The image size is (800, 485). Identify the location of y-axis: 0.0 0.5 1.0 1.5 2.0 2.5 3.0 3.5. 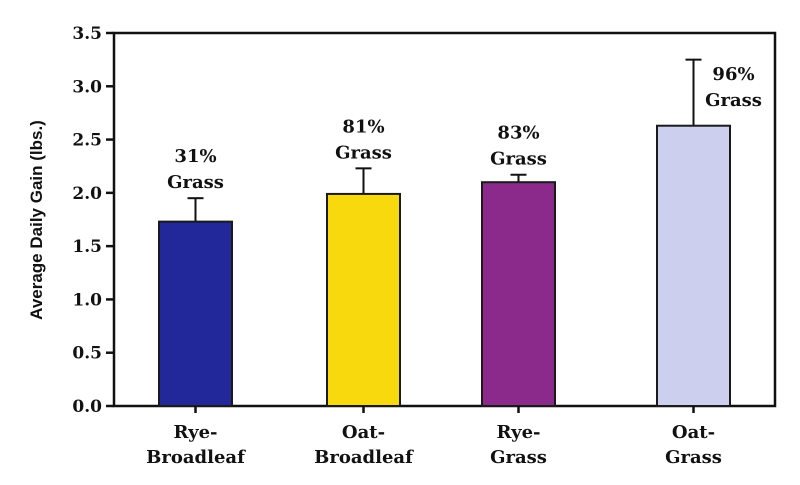
(93, 220).